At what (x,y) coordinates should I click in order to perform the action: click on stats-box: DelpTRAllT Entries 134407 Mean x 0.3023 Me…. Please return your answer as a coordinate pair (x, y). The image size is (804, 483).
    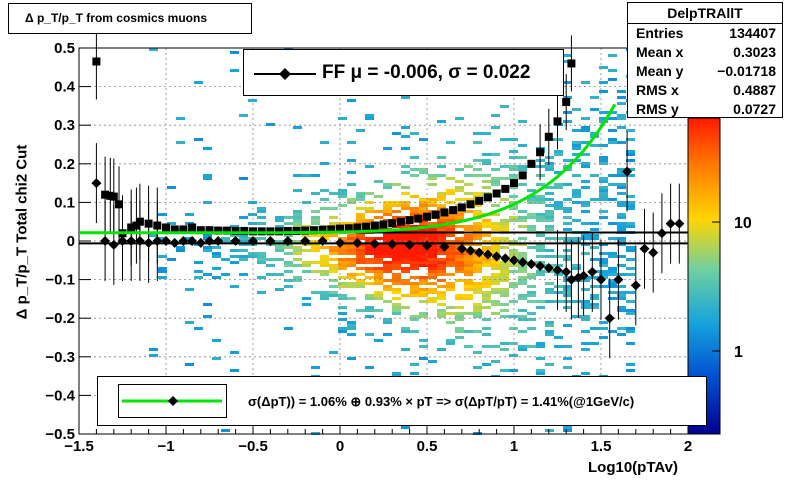
    Looking at the image, I should click on (705, 60).